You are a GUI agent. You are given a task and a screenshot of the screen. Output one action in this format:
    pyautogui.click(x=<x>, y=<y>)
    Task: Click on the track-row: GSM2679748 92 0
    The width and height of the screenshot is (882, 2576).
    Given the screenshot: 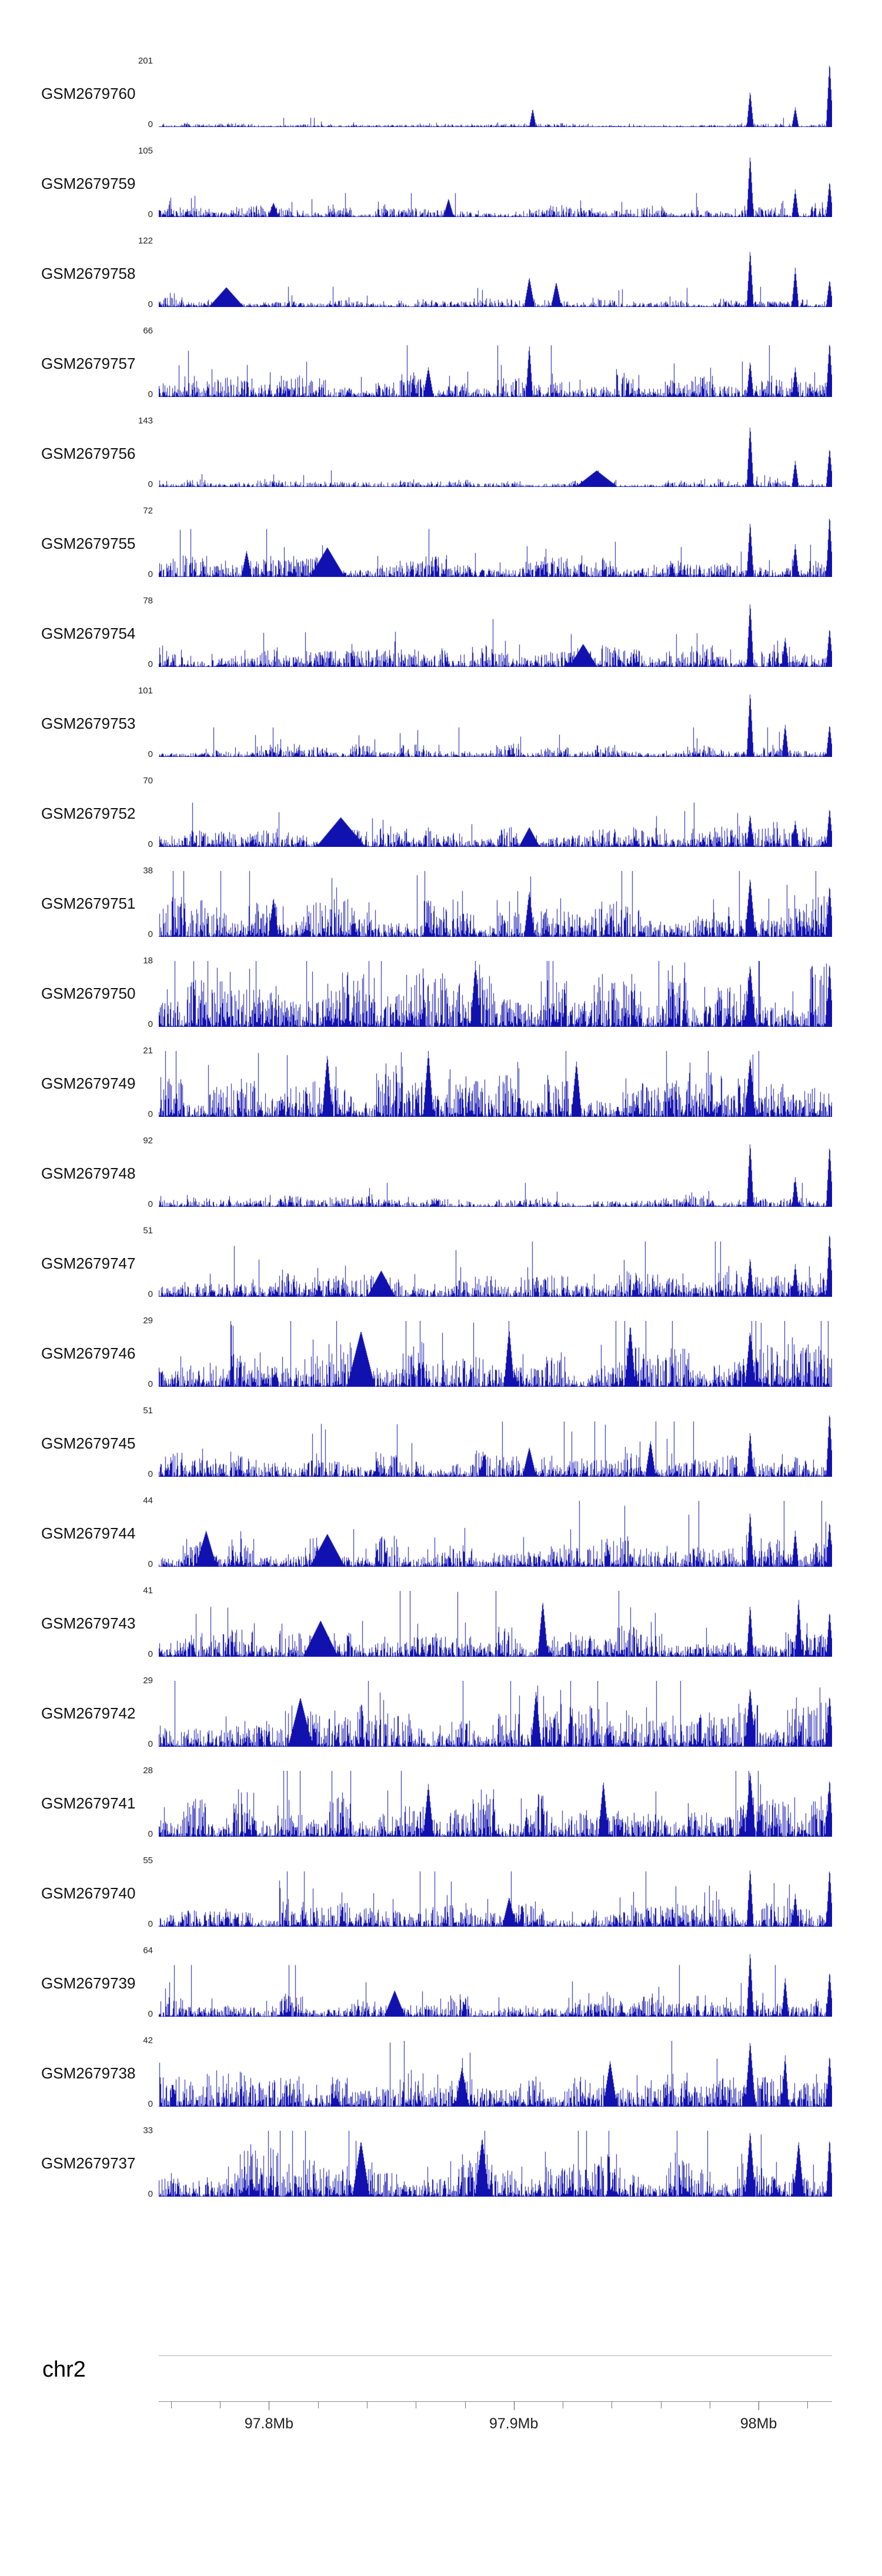 What is the action you would take?
    pyautogui.click(x=441, y=1172)
    